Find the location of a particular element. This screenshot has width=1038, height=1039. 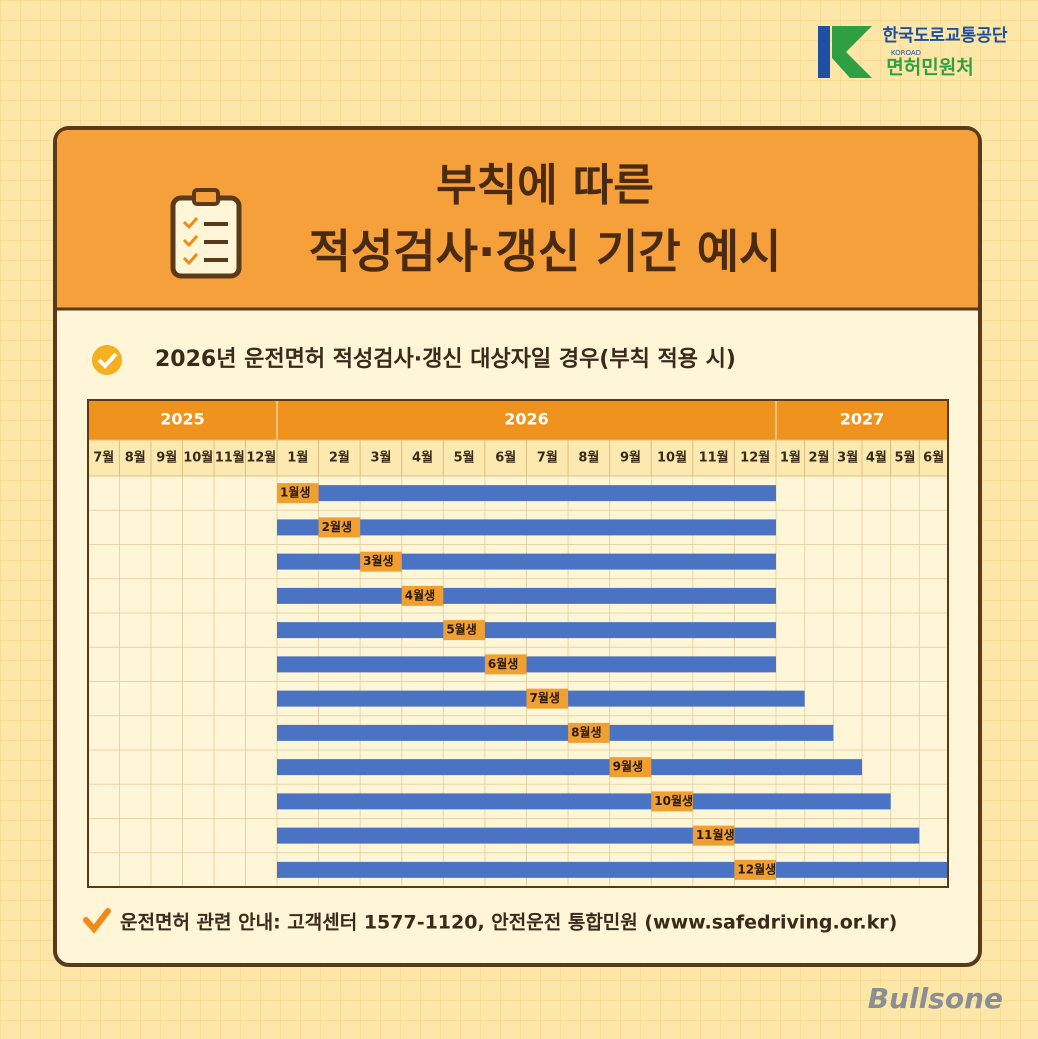

bar-label: 3월생 is located at coordinates (378, 560).